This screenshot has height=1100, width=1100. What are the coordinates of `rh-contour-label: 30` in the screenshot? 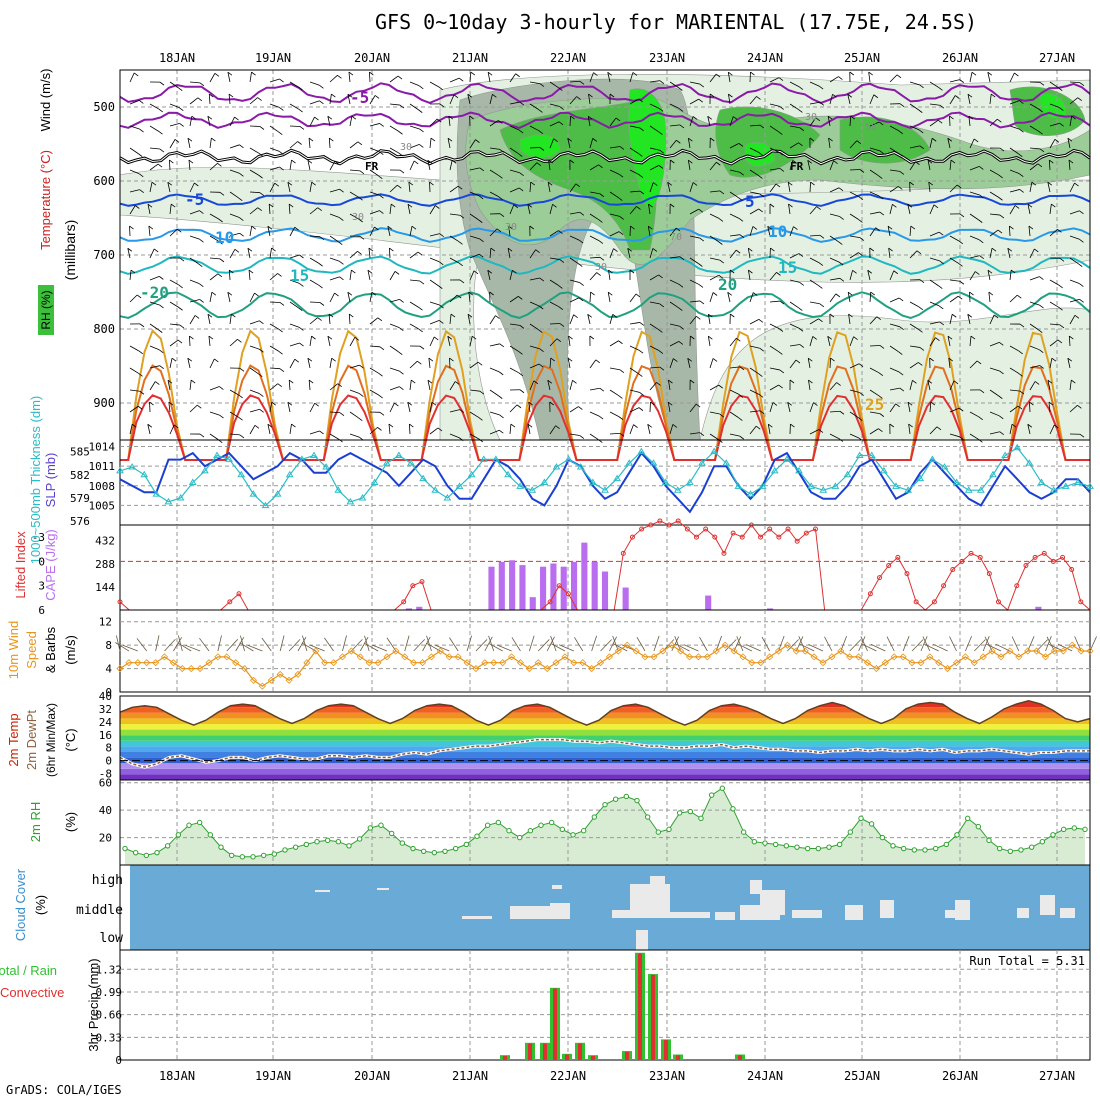 It's located at (406, 147).